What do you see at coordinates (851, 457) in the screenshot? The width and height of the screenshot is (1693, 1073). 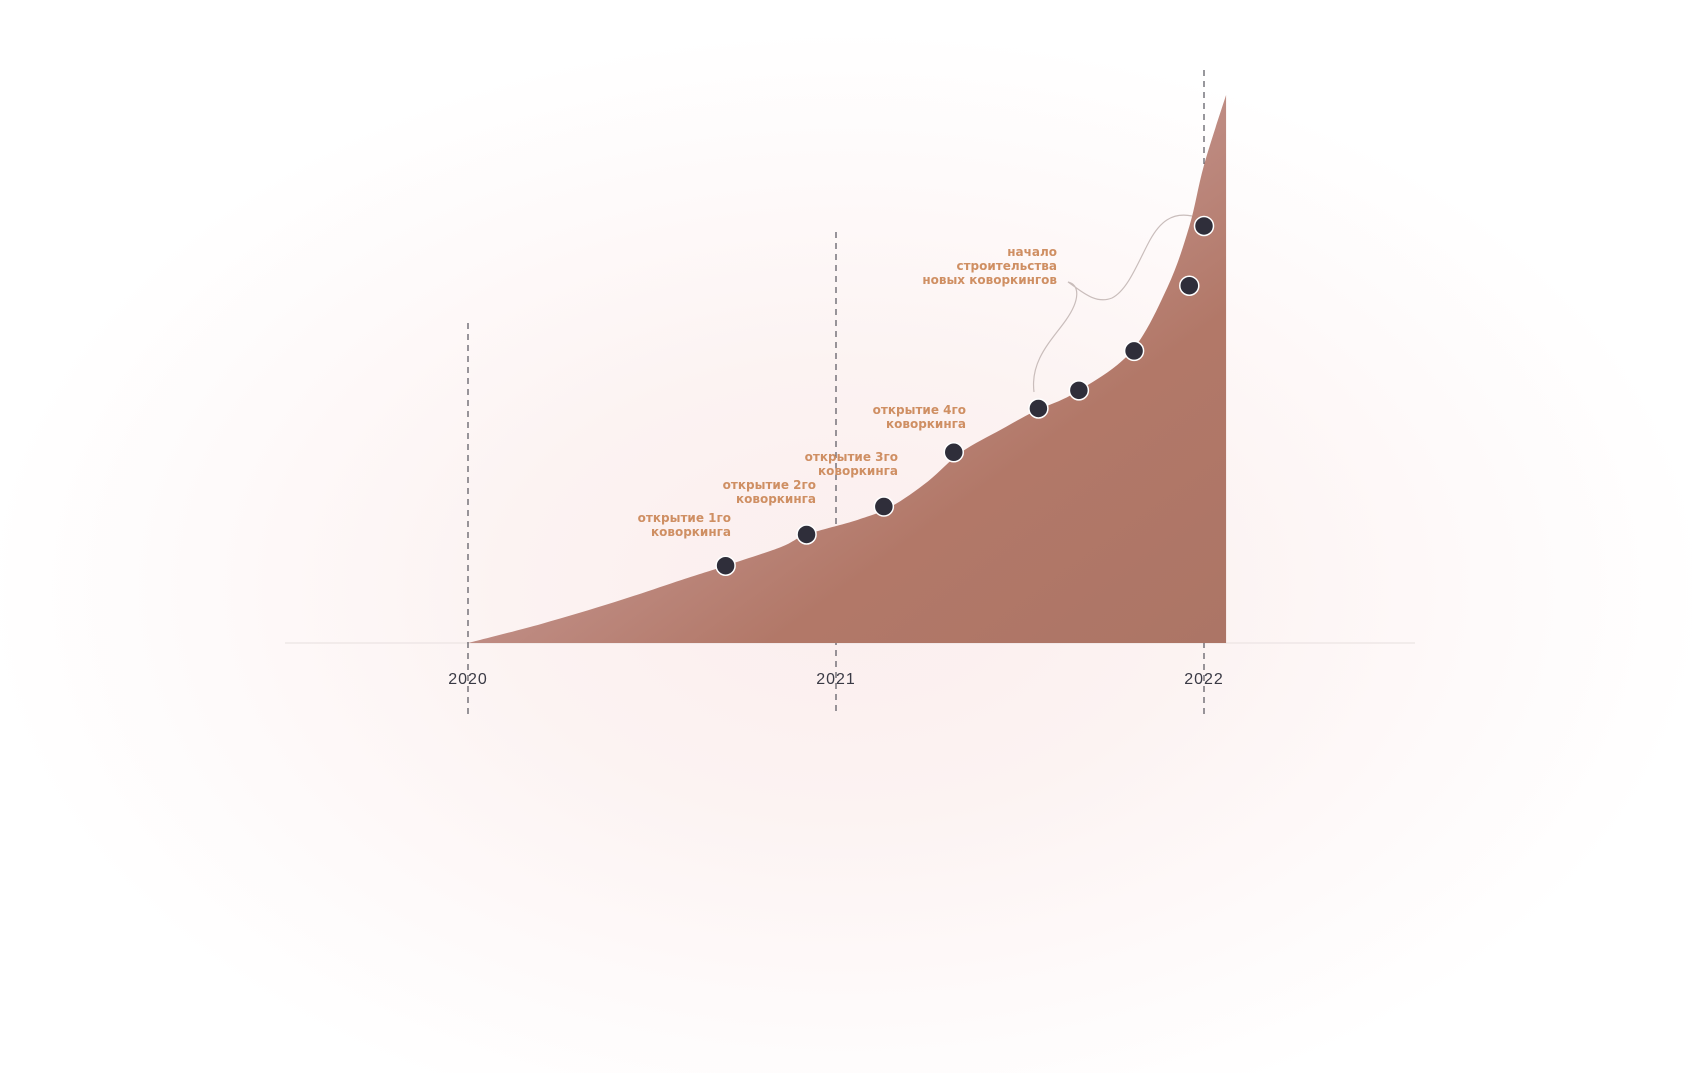 I see `annotation-3-line-1: открытие 3го` at bounding box center [851, 457].